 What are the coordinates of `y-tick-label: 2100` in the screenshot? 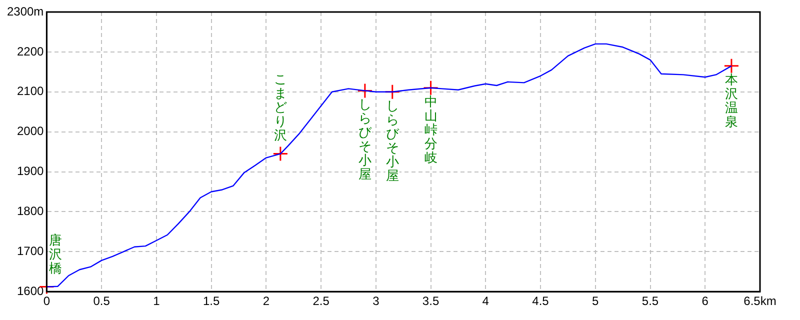 It's located at (30, 91).